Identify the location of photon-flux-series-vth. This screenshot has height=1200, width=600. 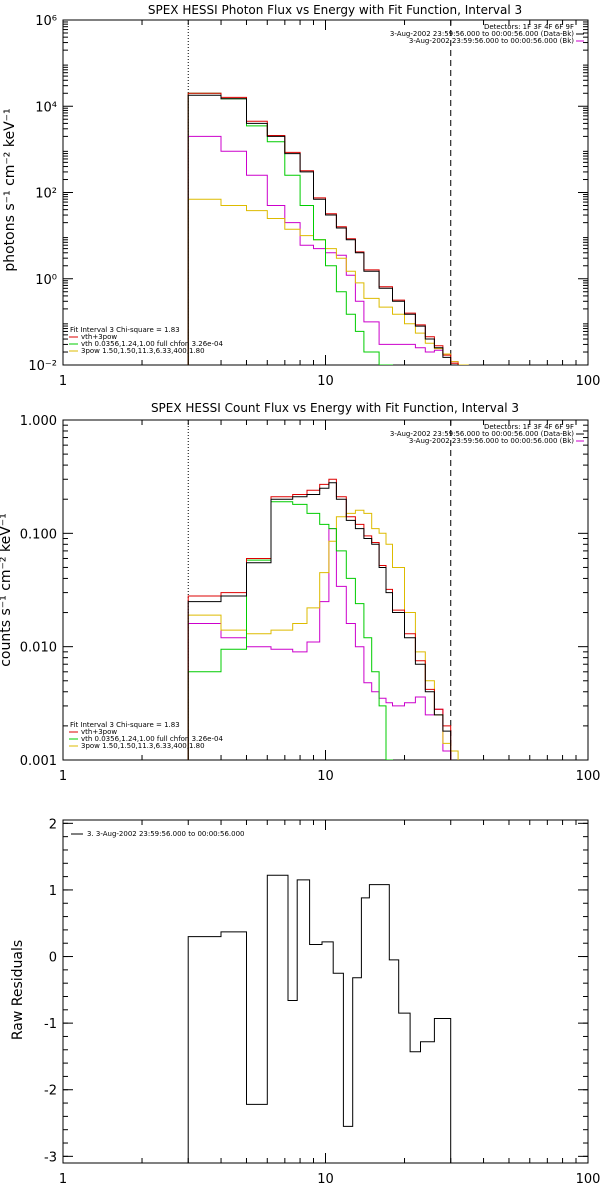
(290, 228).